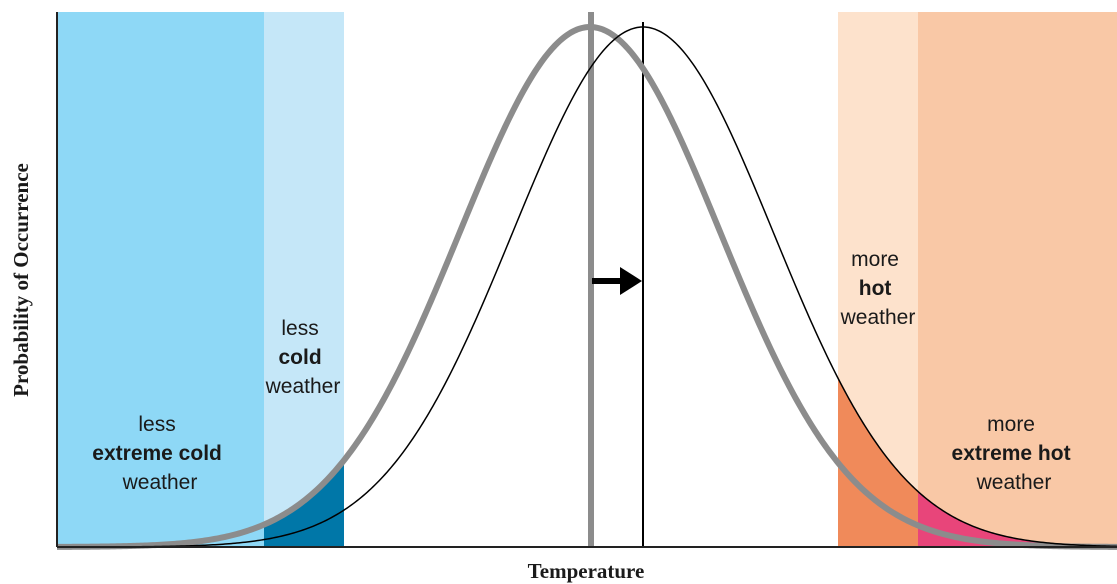 The width and height of the screenshot is (1117, 584). Describe the element at coordinates (1014, 453) in the screenshot. I see `extreme-hot-label: more extreme hot weather` at that location.